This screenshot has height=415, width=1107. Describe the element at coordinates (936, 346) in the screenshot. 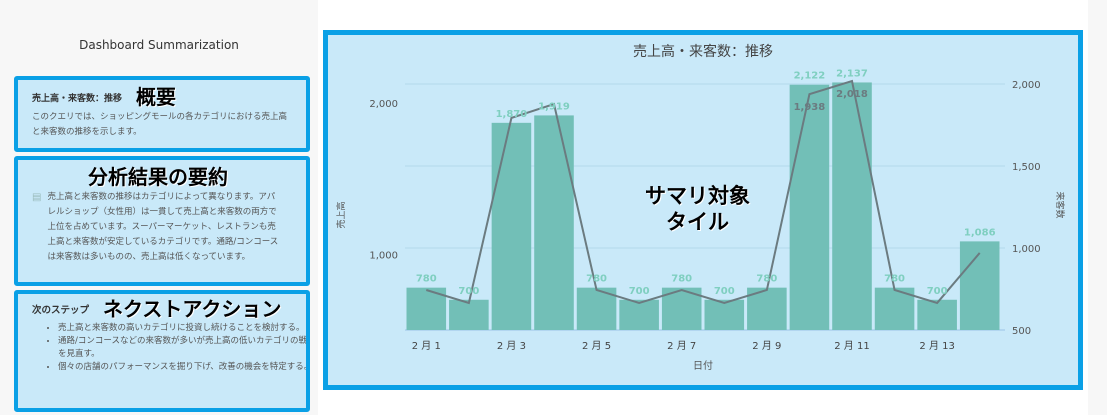

I see `x-tick-label: 2 月 13` at that location.